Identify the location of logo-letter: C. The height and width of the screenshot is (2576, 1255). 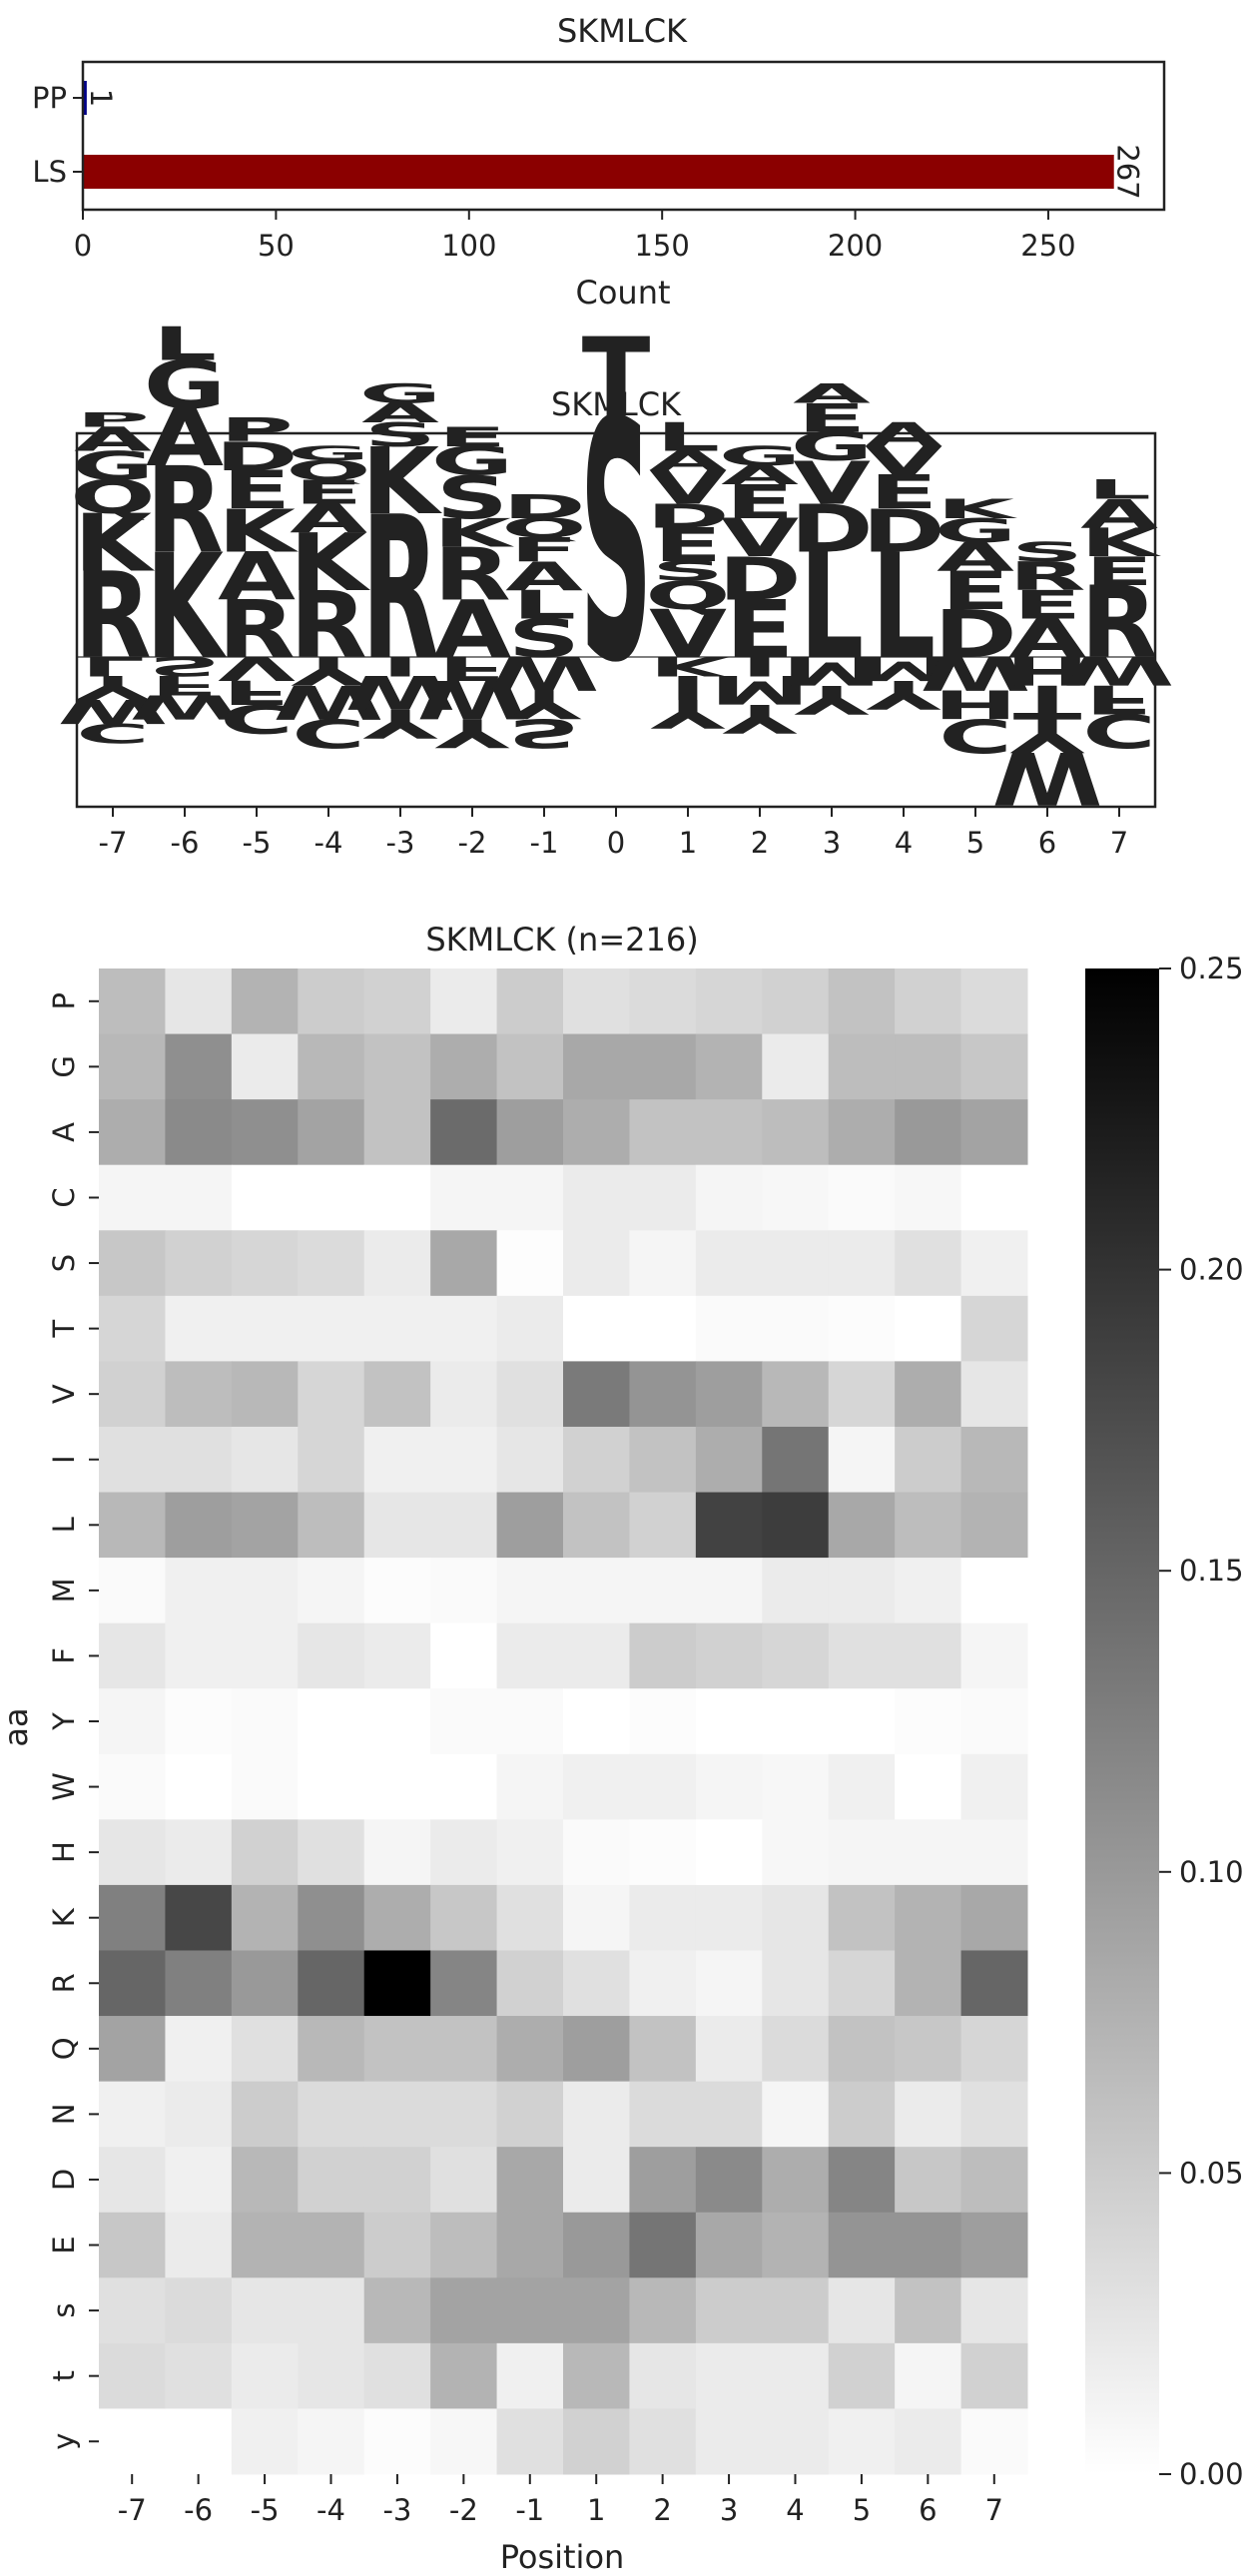
(257, 718).